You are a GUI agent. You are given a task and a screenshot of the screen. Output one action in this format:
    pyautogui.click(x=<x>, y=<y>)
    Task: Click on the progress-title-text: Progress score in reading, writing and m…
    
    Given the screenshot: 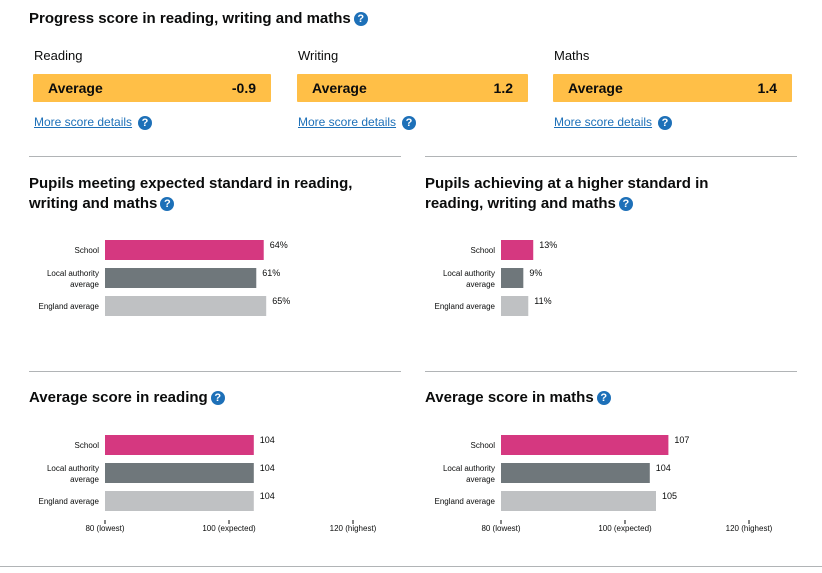 What is the action you would take?
    pyautogui.click(x=190, y=18)
    